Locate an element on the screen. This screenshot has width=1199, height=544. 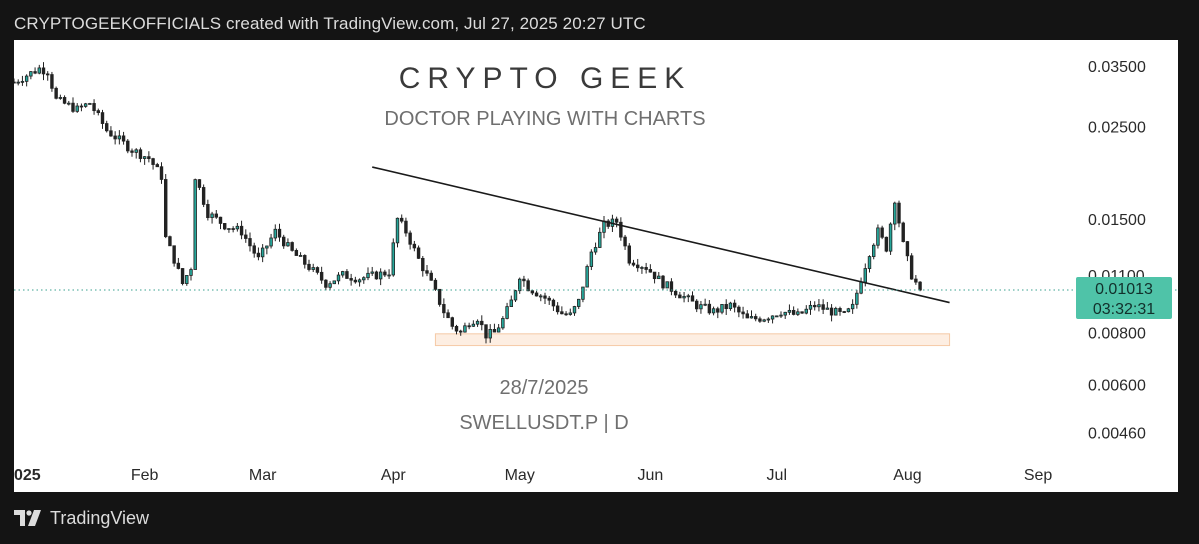
last-price-tag: 0.01013 03:32:31 is located at coordinates (1124, 298).